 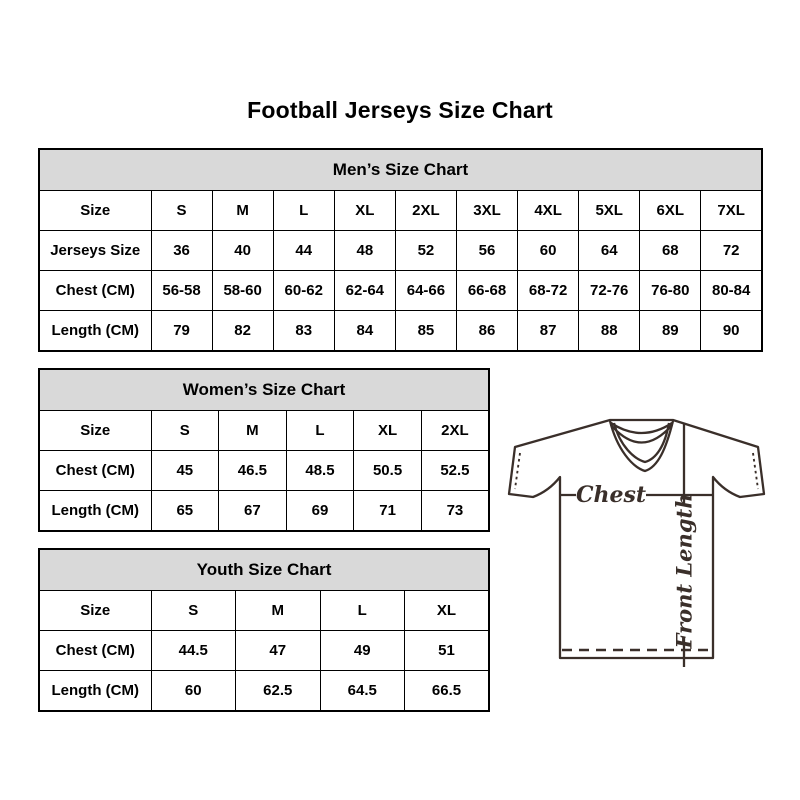 I want to click on value-cell: 52.5, so click(x=455, y=470).